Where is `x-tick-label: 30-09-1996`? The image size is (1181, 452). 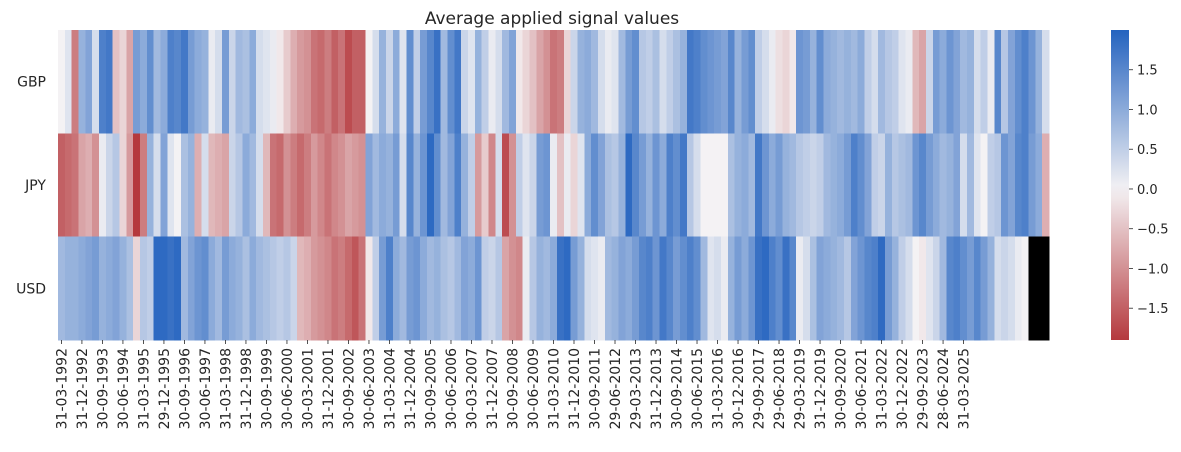 x-tick-label: 30-09-1996 is located at coordinates (185, 388).